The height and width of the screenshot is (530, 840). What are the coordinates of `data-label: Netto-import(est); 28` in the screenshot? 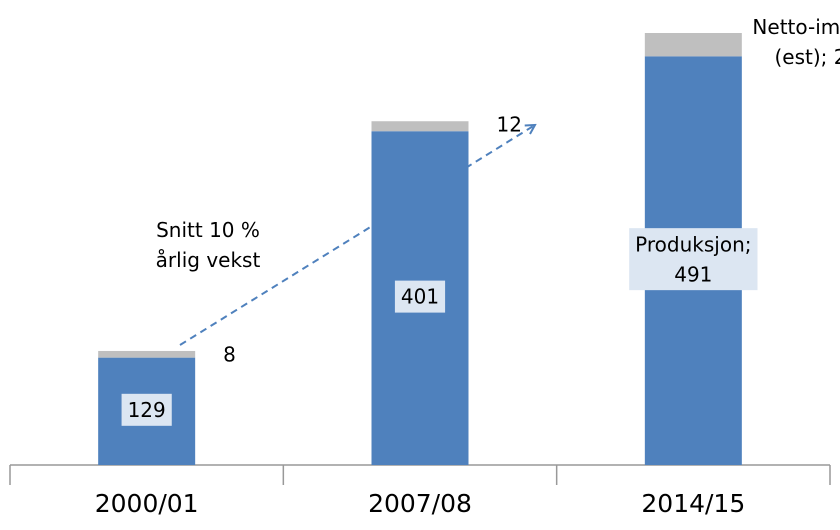 It's located at (796, 42).